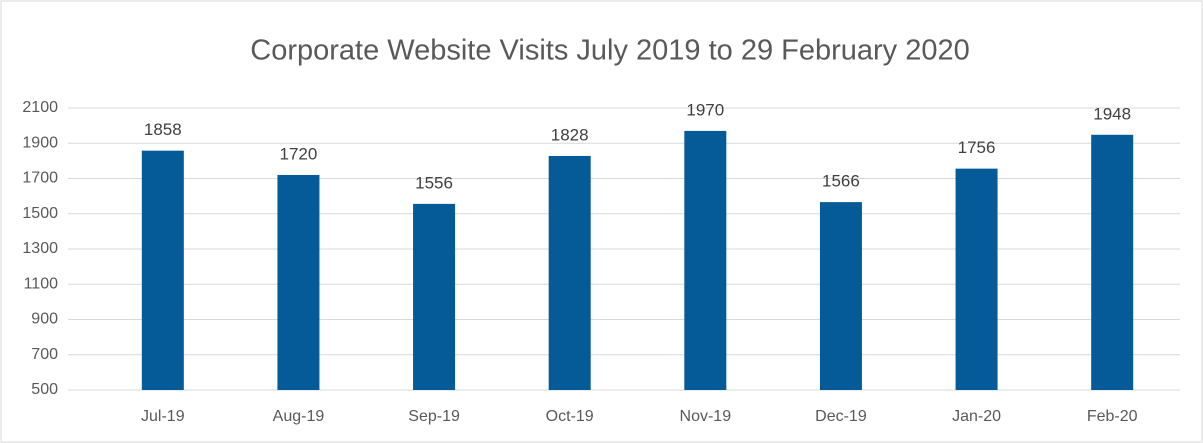 This screenshot has height=443, width=1203. Describe the element at coordinates (570, 416) in the screenshot. I see `x-tick-label: Oct-19` at that location.